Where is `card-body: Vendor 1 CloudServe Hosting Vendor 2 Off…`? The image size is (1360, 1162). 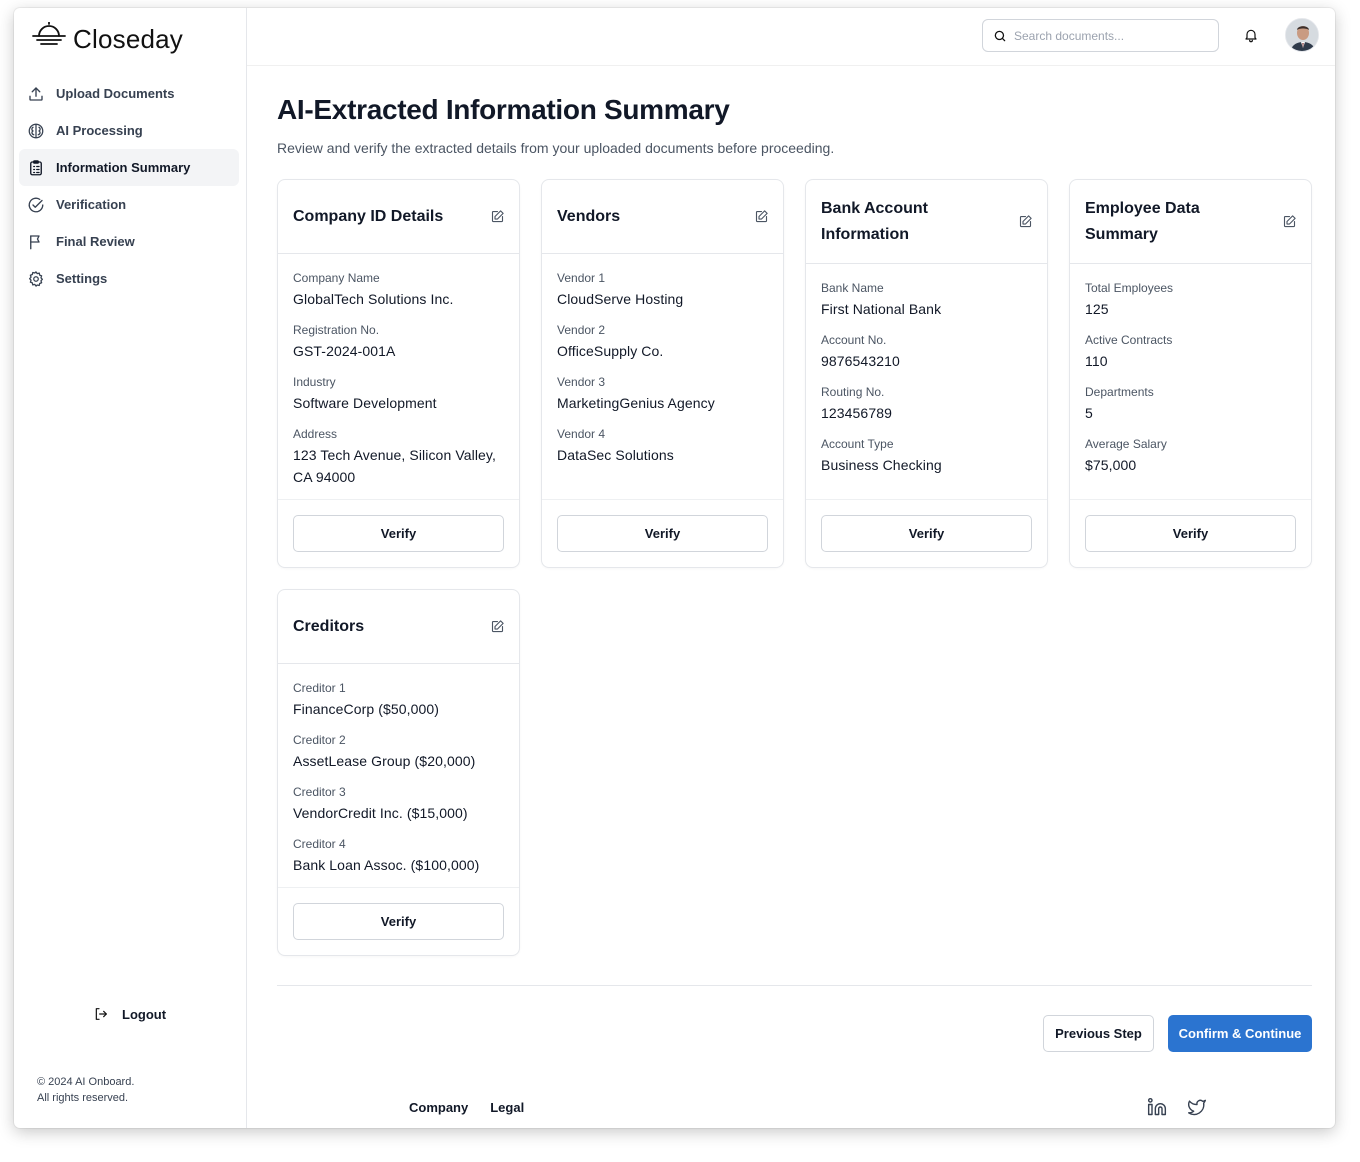 card-body: Vendor 1 CloudServe Hosting Vendor 2 Off… is located at coordinates (662, 360).